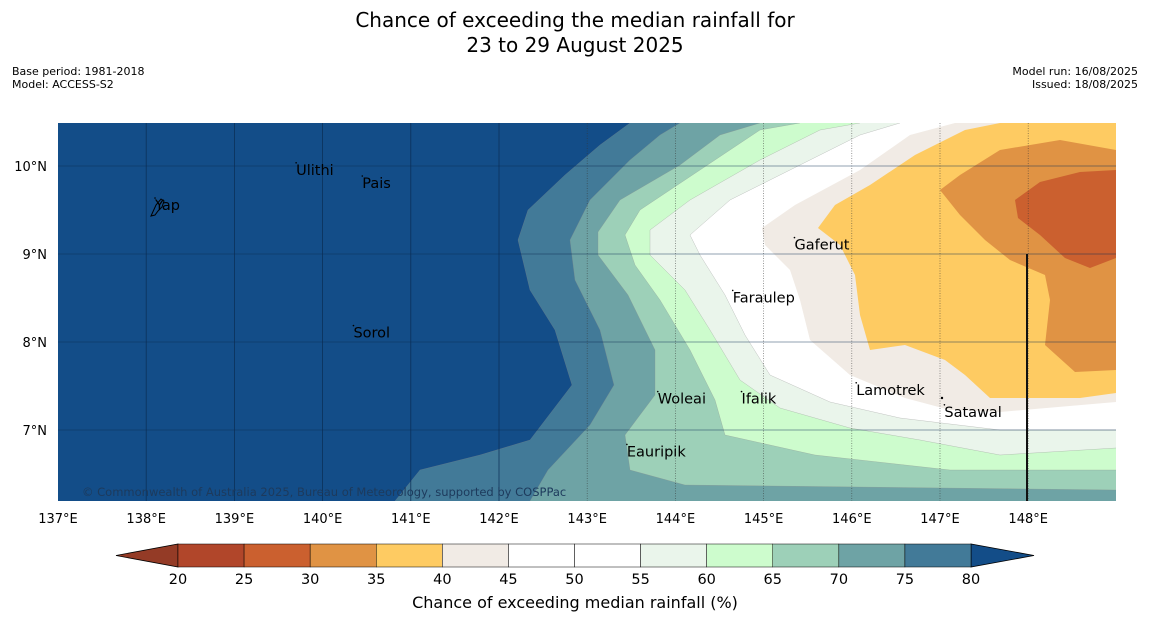 This screenshot has height=644, width=1150. What do you see at coordinates (940, 519) in the screenshot?
I see `longitude-tick-label: 147°E` at bounding box center [940, 519].